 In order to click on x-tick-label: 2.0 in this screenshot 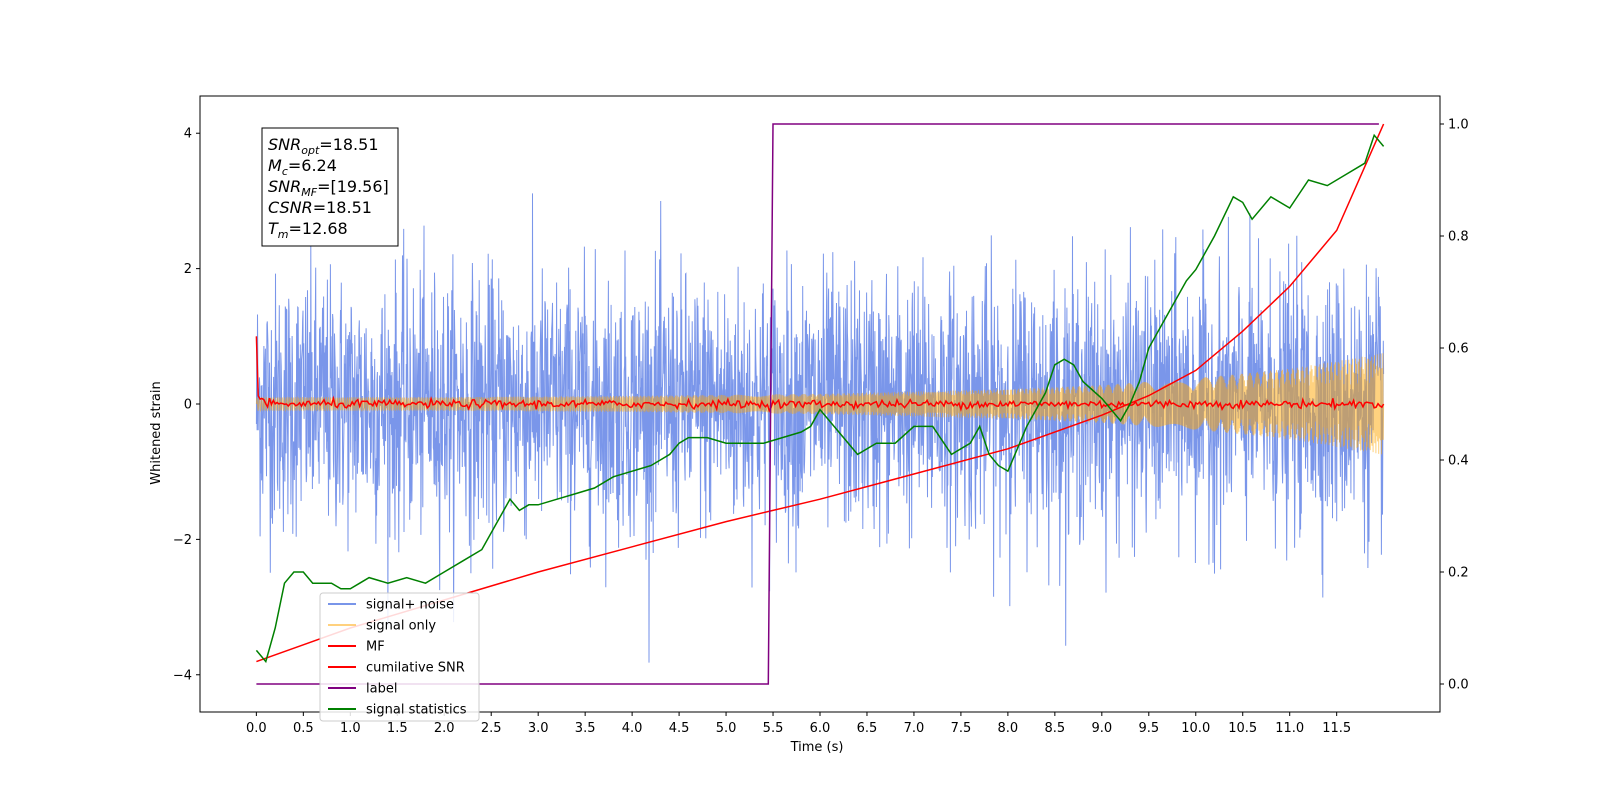, I will do `click(444, 728)`.